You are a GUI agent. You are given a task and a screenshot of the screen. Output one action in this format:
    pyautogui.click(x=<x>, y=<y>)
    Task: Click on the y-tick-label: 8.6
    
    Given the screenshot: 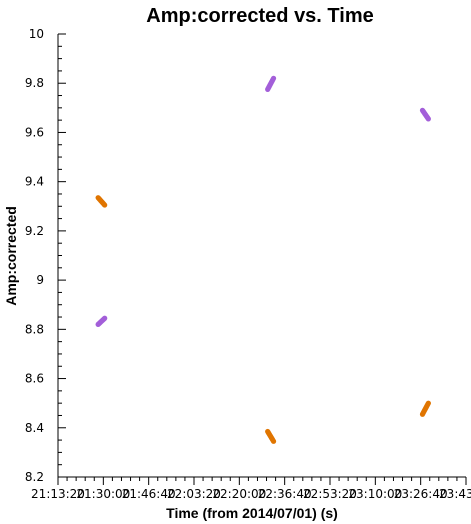 What is the action you would take?
    pyautogui.click(x=34, y=379)
    